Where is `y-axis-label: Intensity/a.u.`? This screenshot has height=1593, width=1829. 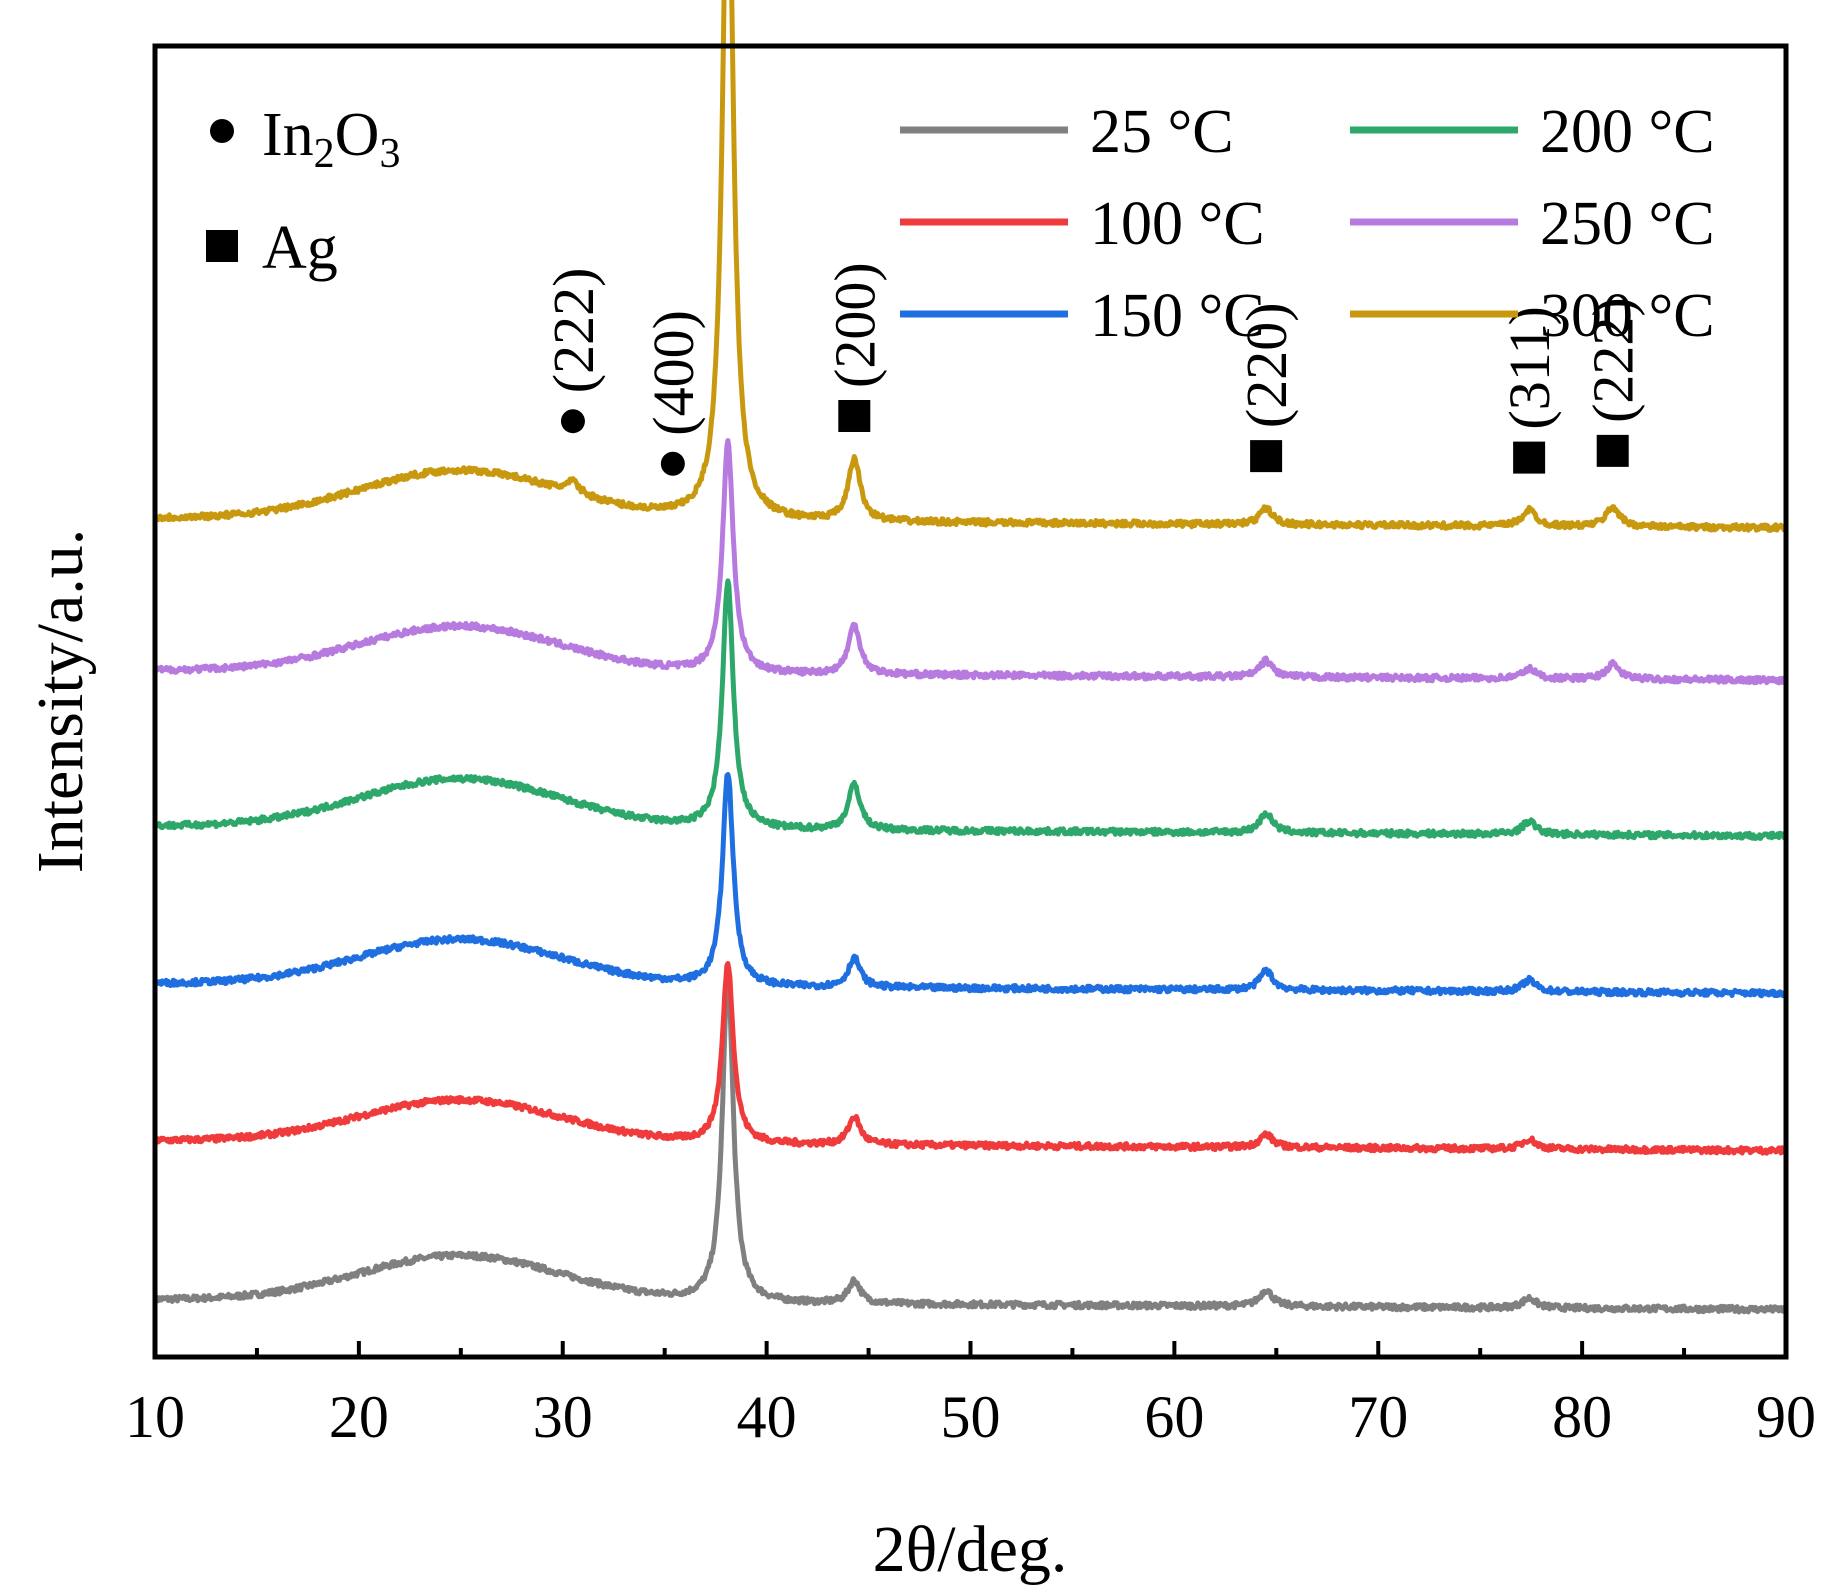 y-axis-label: Intensity/a.u. is located at coordinates (60, 701).